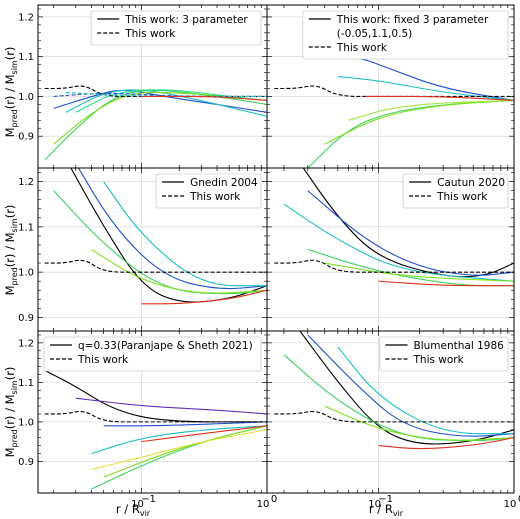 The width and height of the screenshot is (520, 519). I want to click on y-axis-label-top: Mpred(r) / Msim(r), so click(11, 92).